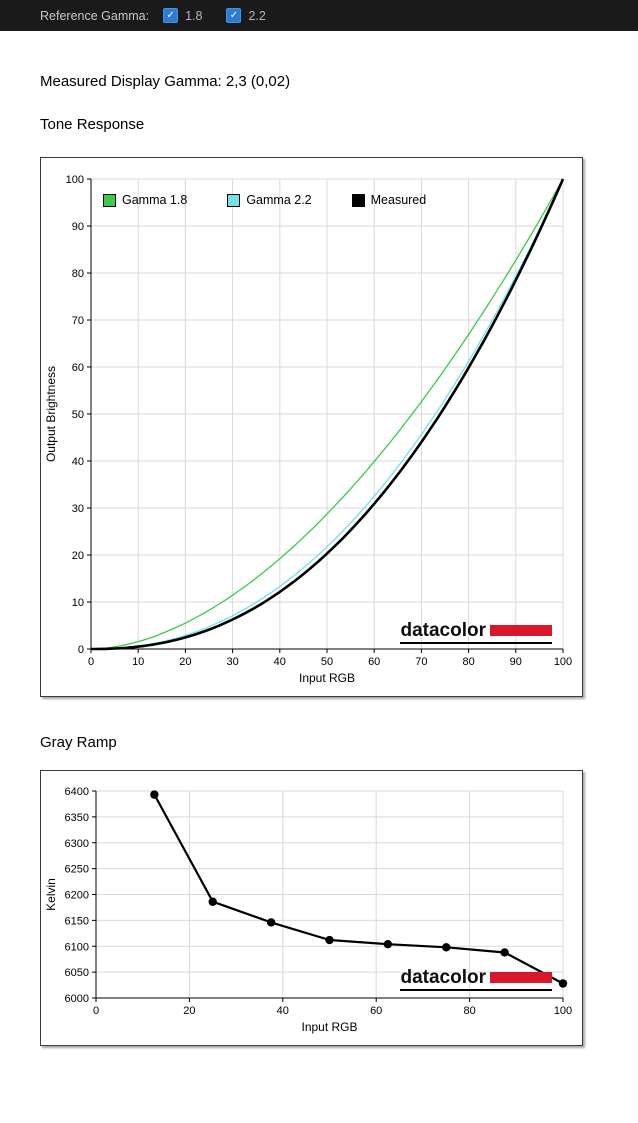 Image resolution: width=638 pixels, height=1123 pixels. What do you see at coordinates (77, 973) in the screenshot?
I see `svg-text: 6050` at bounding box center [77, 973].